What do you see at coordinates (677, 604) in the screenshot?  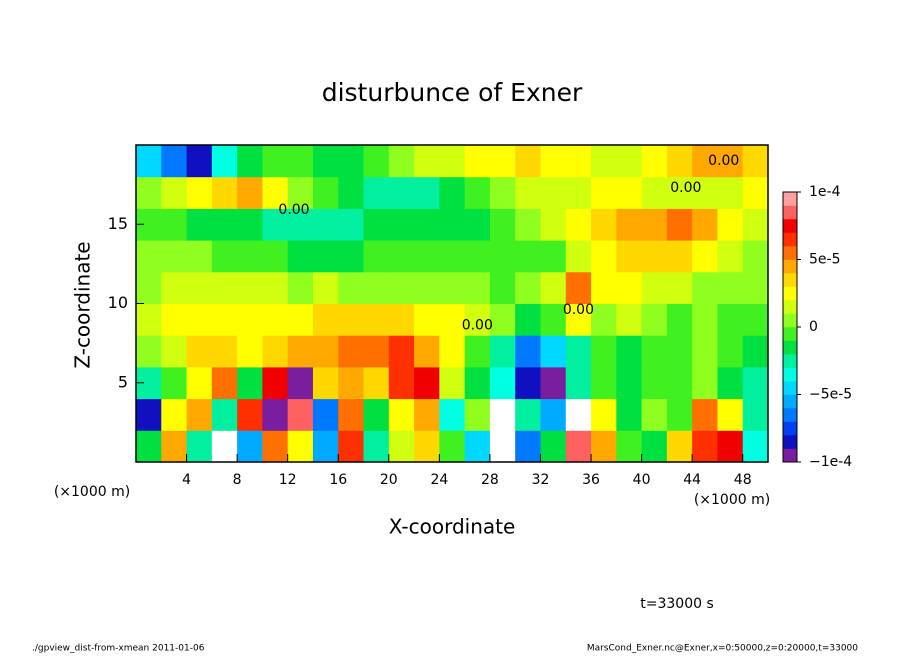 I see `time-label: t=33000 s` at bounding box center [677, 604].